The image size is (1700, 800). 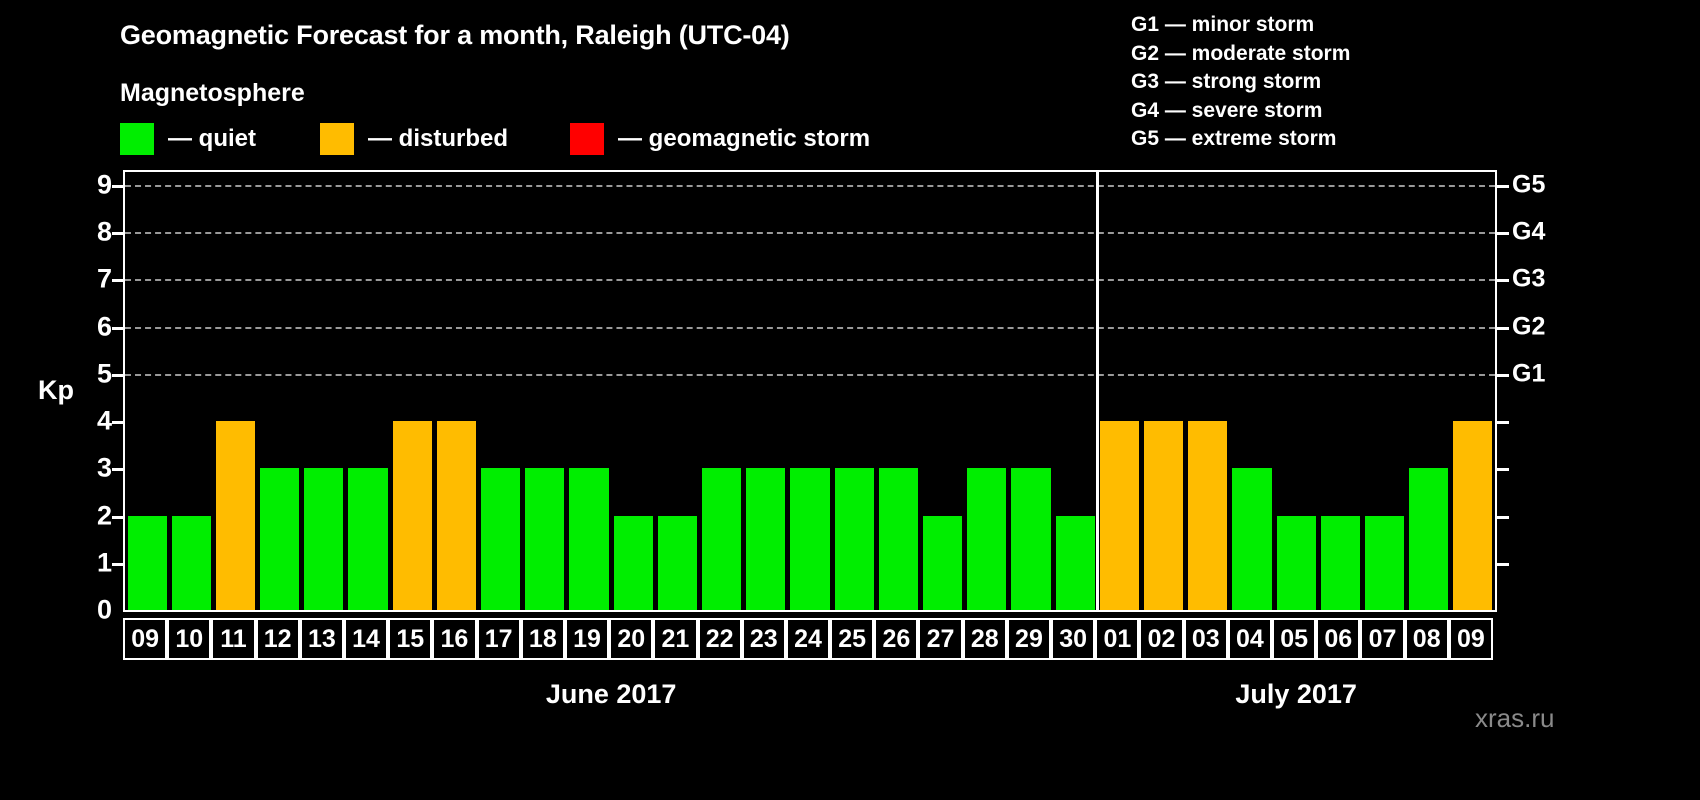 What do you see at coordinates (896, 639) in the screenshot?
I see `date-label: 26` at bounding box center [896, 639].